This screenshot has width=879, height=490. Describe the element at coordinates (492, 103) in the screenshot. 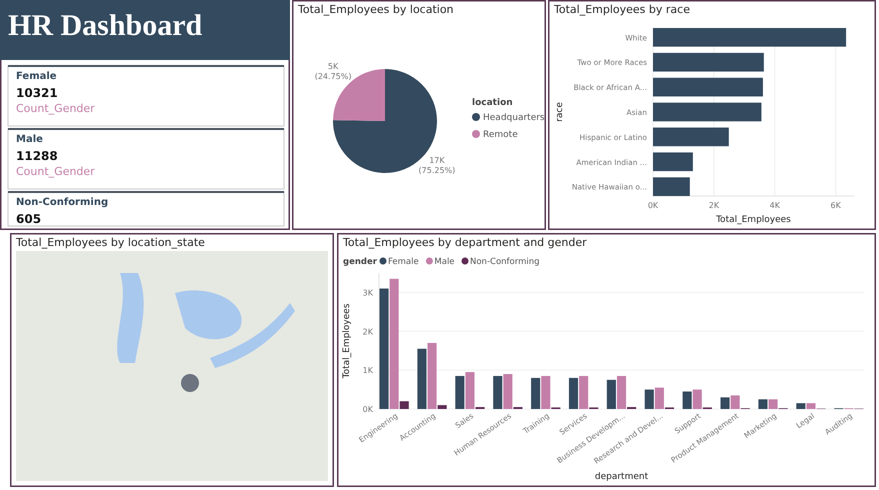

I see `legend-title: location` at that location.